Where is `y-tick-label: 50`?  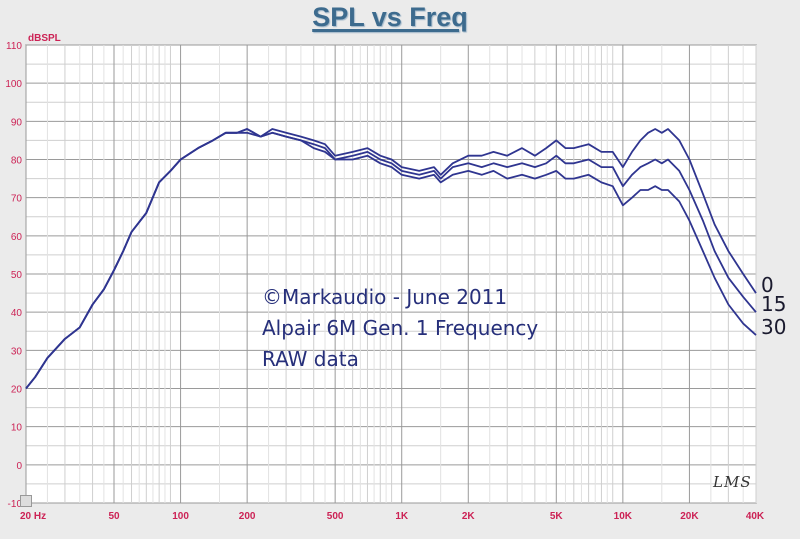 y-tick-label: 50 is located at coordinates (17, 275).